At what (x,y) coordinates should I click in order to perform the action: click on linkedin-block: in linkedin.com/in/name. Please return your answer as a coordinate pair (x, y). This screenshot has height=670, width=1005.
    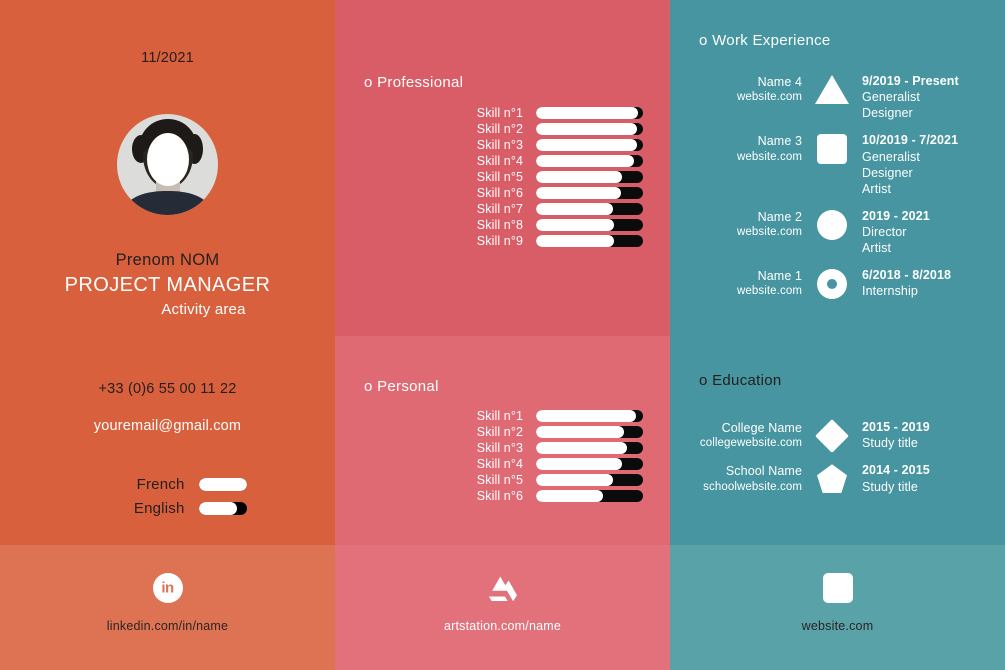
    Looking at the image, I should click on (167, 603).